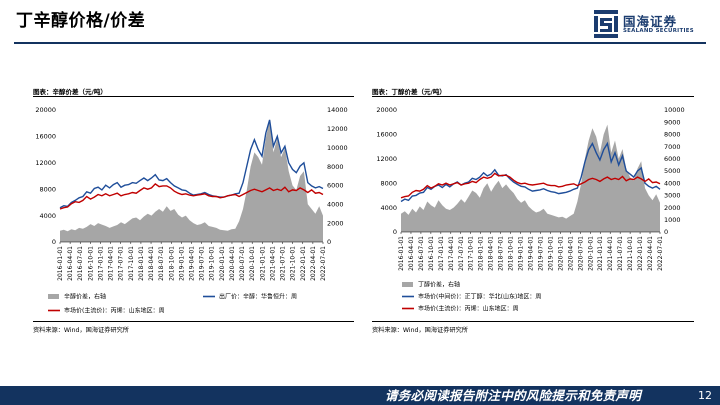 The width and height of the screenshot is (720, 405). What do you see at coordinates (337, 148) in the screenshot?
I see `chart-1-ytick-right: 10000` at bounding box center [337, 148].